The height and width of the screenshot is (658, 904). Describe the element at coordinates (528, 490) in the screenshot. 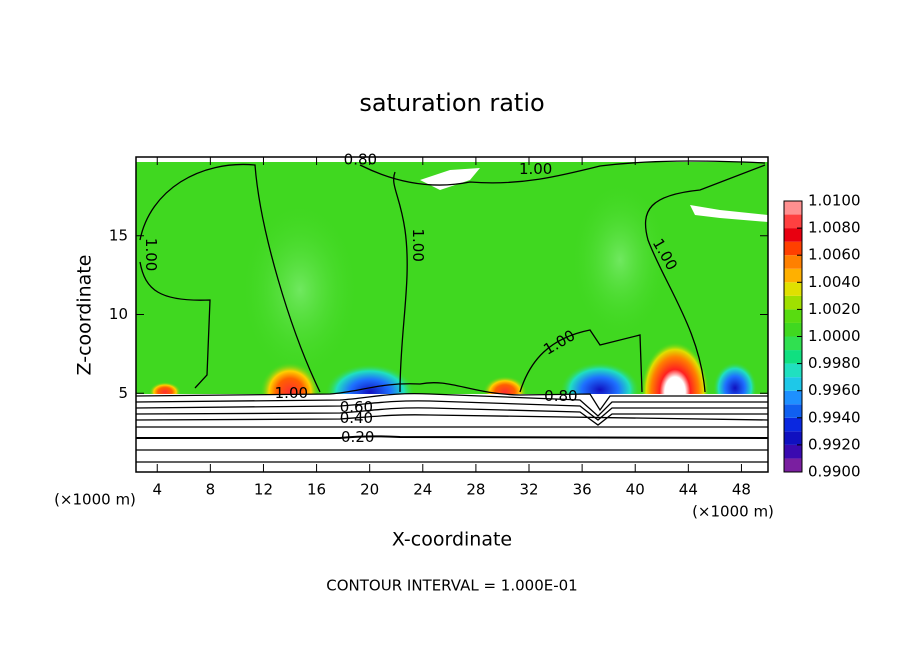

I see `x-tick-label: 32` at that location.